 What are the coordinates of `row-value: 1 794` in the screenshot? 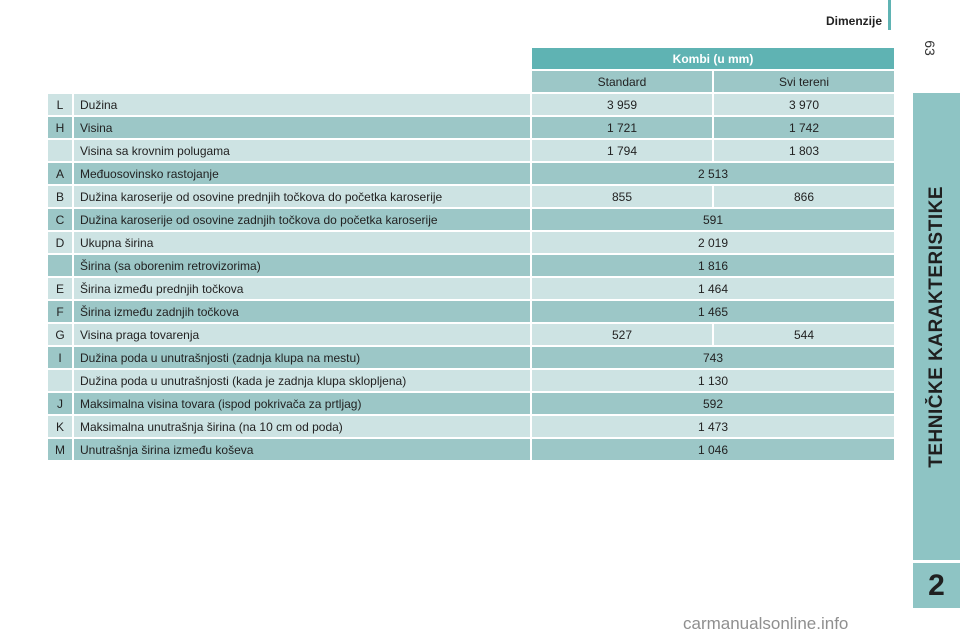 It's located at (622, 150).